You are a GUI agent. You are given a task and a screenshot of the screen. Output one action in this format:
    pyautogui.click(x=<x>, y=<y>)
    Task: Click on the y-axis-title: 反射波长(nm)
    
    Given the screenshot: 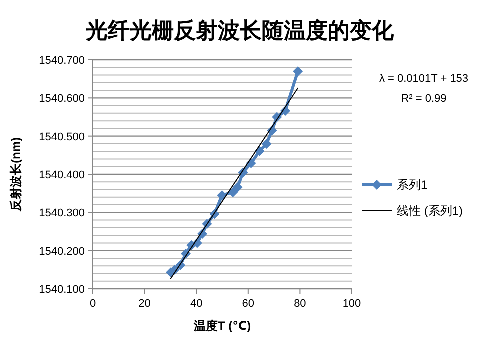 What is the action you would take?
    pyautogui.click(x=16, y=175)
    